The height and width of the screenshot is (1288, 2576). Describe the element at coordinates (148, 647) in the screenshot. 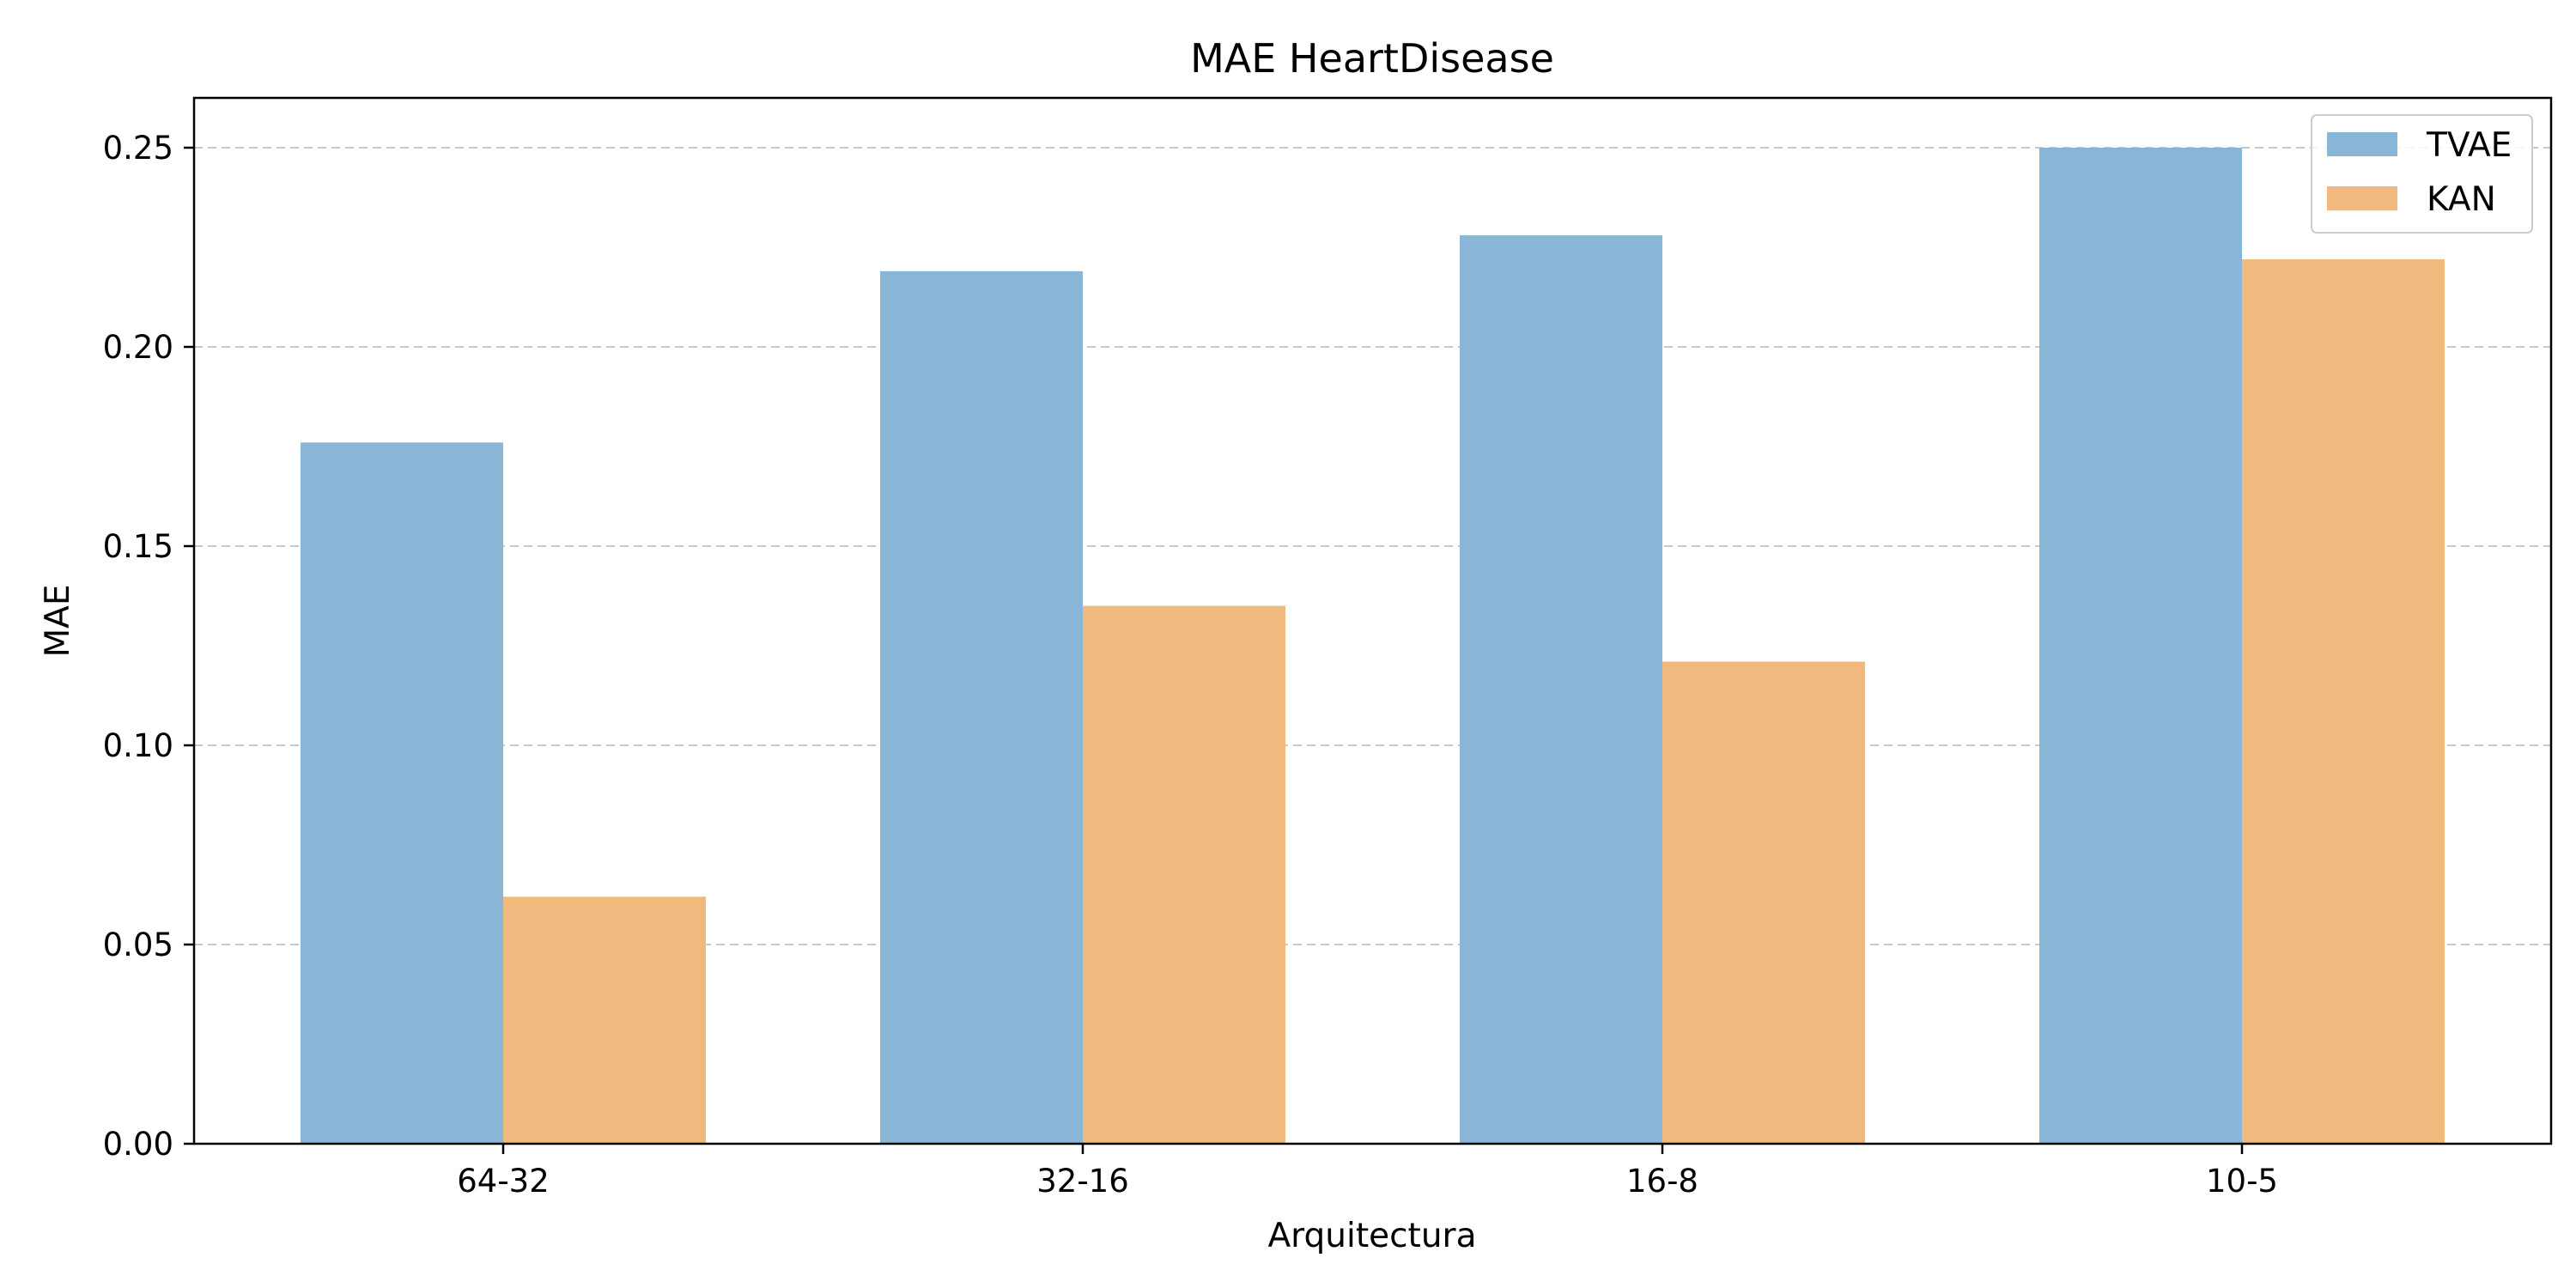

I see `y-axis-ticks: 0.00 0.05 0.10 0.15 0.20 0.25` at that location.